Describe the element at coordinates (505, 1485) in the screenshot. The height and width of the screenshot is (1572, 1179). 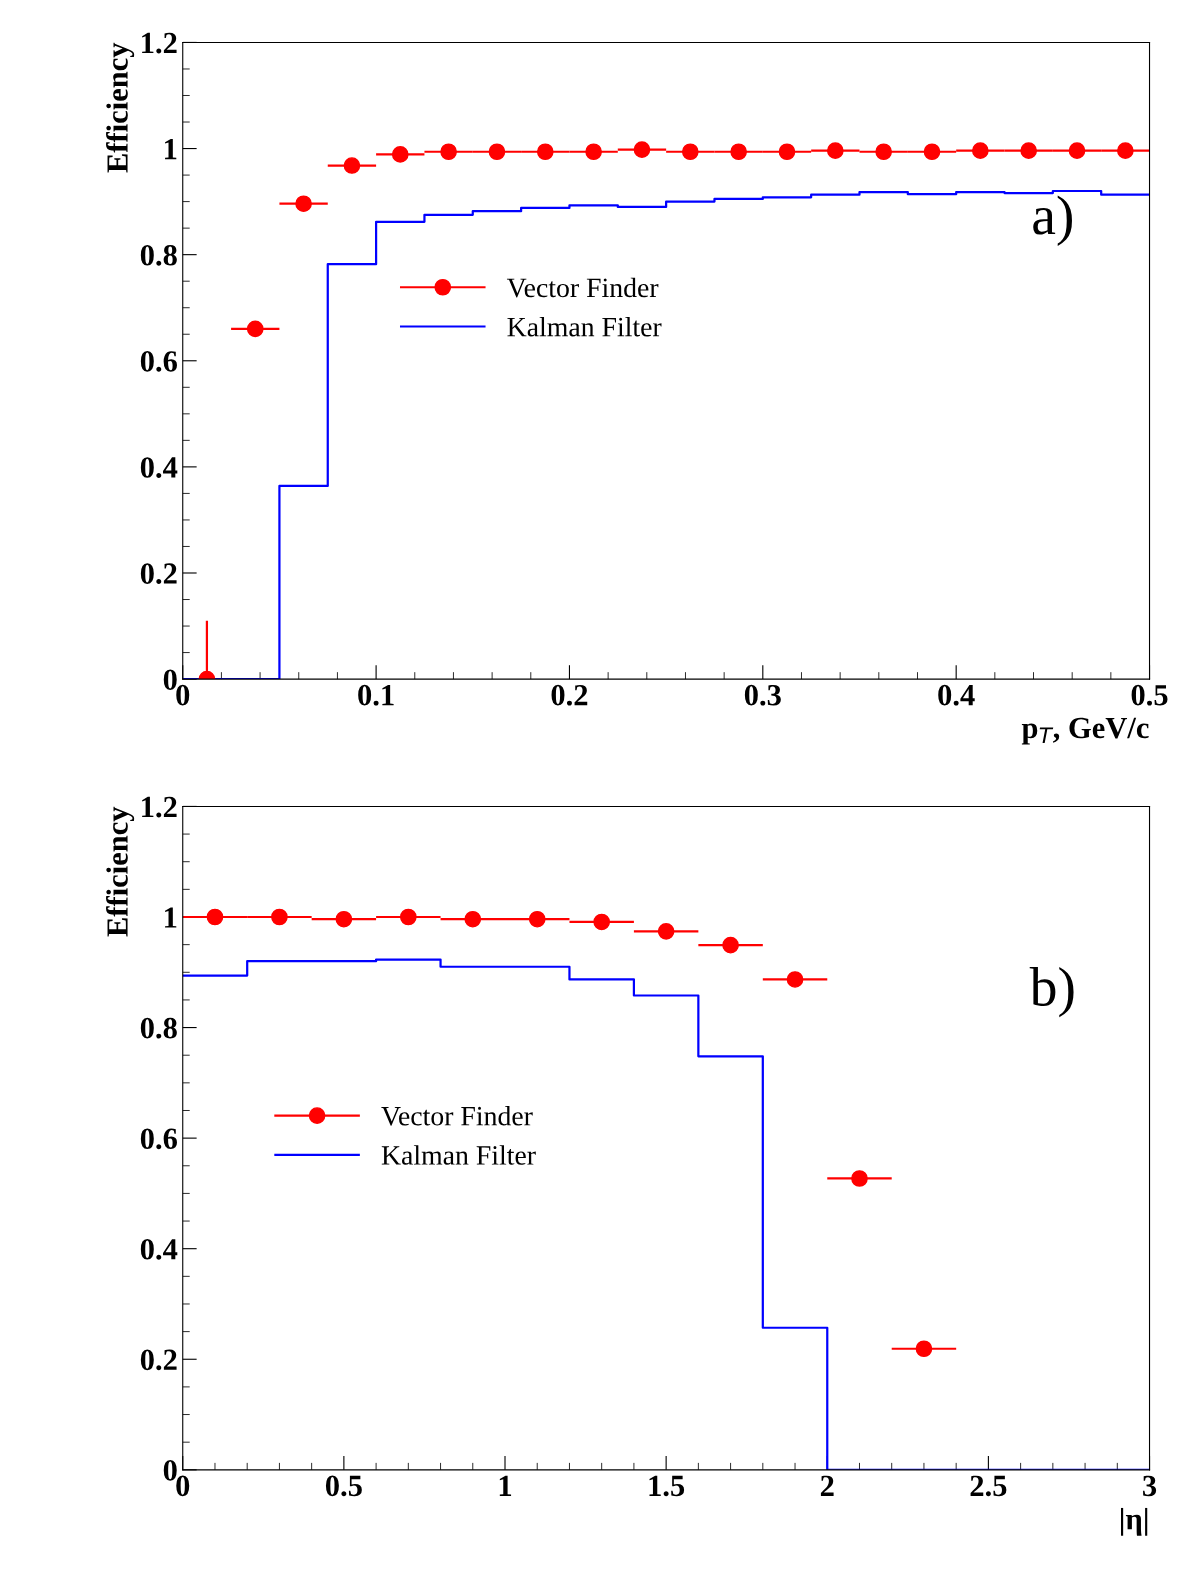
I see `x-tick-label: 1` at that location.